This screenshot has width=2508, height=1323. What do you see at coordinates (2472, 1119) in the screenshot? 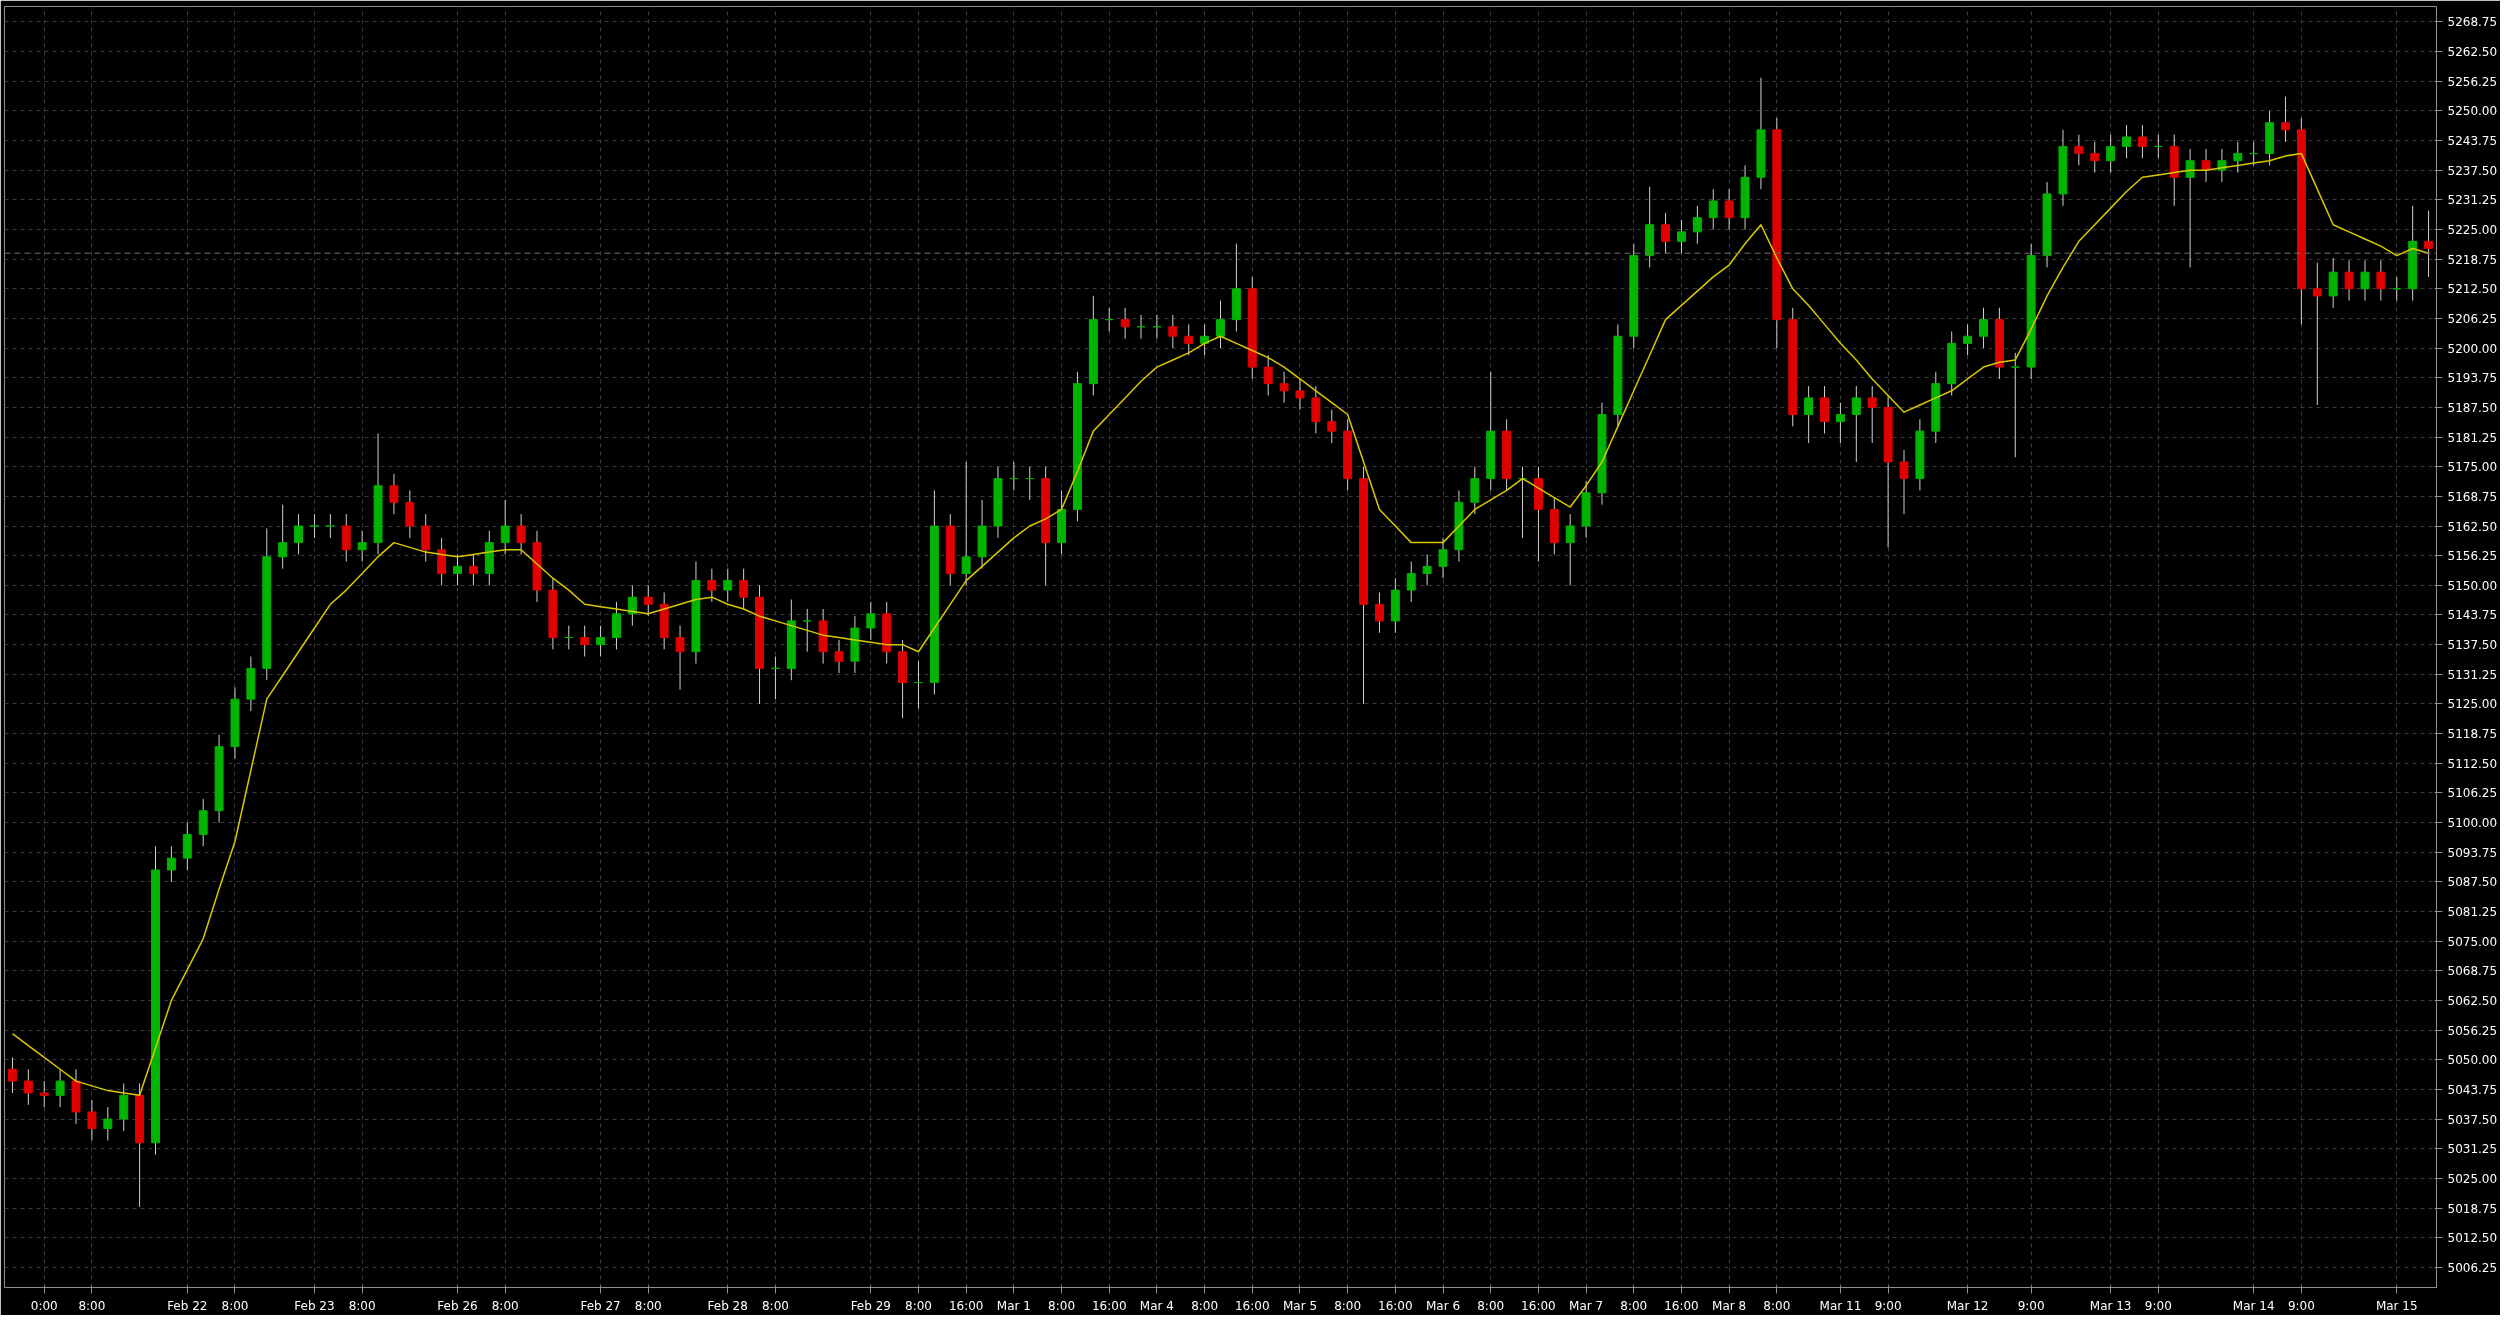
I see `y-tick-label: 5037.50` at bounding box center [2472, 1119].